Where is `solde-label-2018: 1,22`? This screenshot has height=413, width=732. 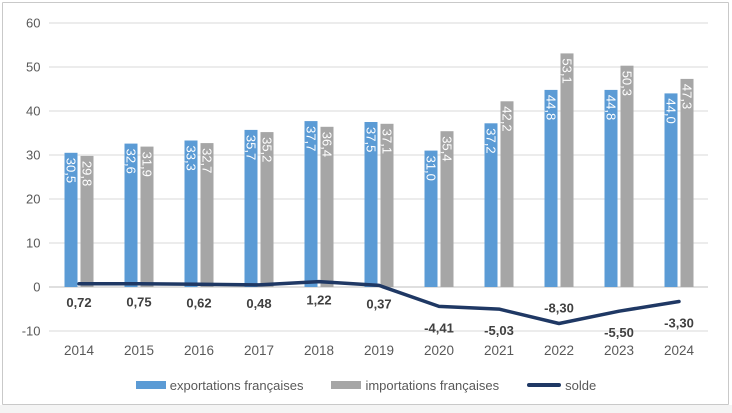 solde-label-2018: 1,22 is located at coordinates (318, 300).